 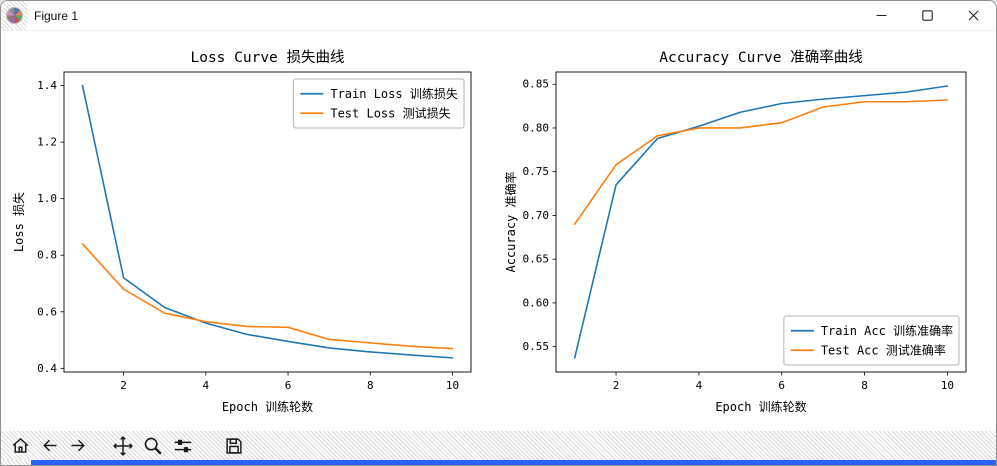 I want to click on matplotlib-logo-icon, so click(x=14, y=15).